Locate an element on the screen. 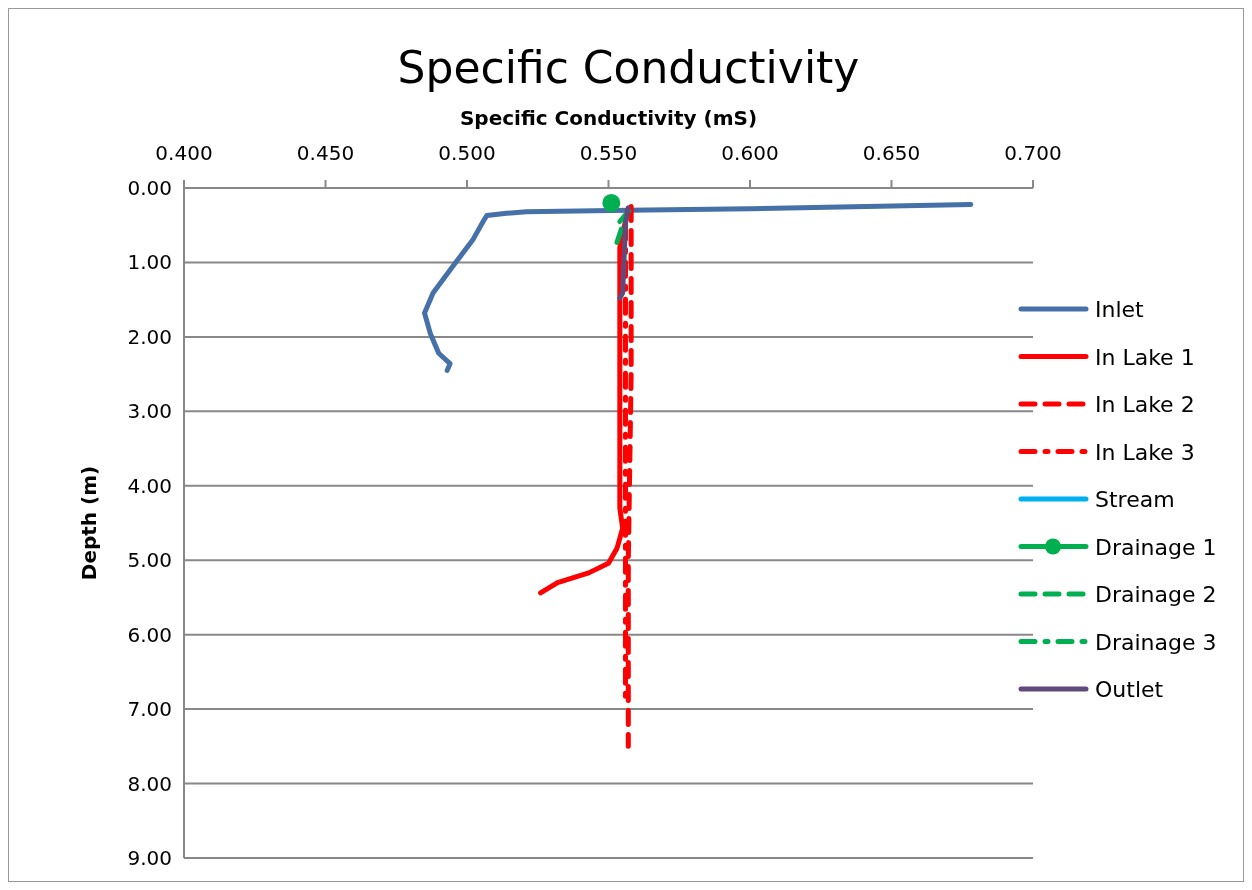 Image resolution: width=1252 pixels, height=890 pixels. x-tick-label: 0.700 is located at coordinates (1033, 153).